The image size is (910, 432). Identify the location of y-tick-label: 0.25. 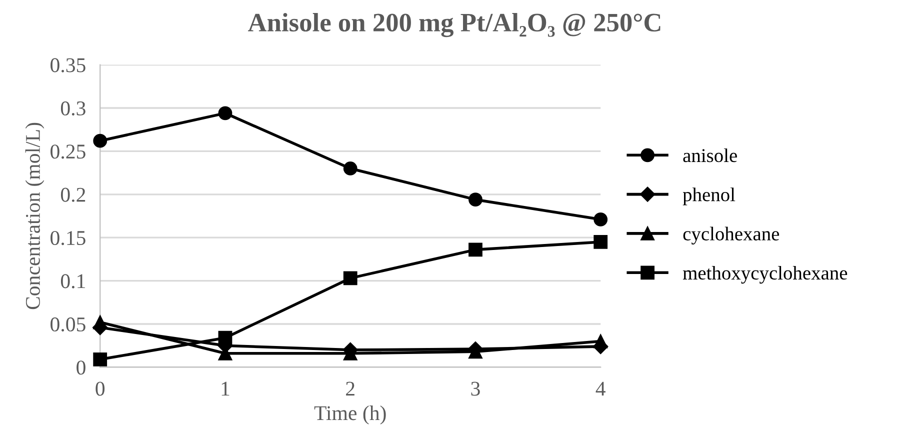
(68, 151).